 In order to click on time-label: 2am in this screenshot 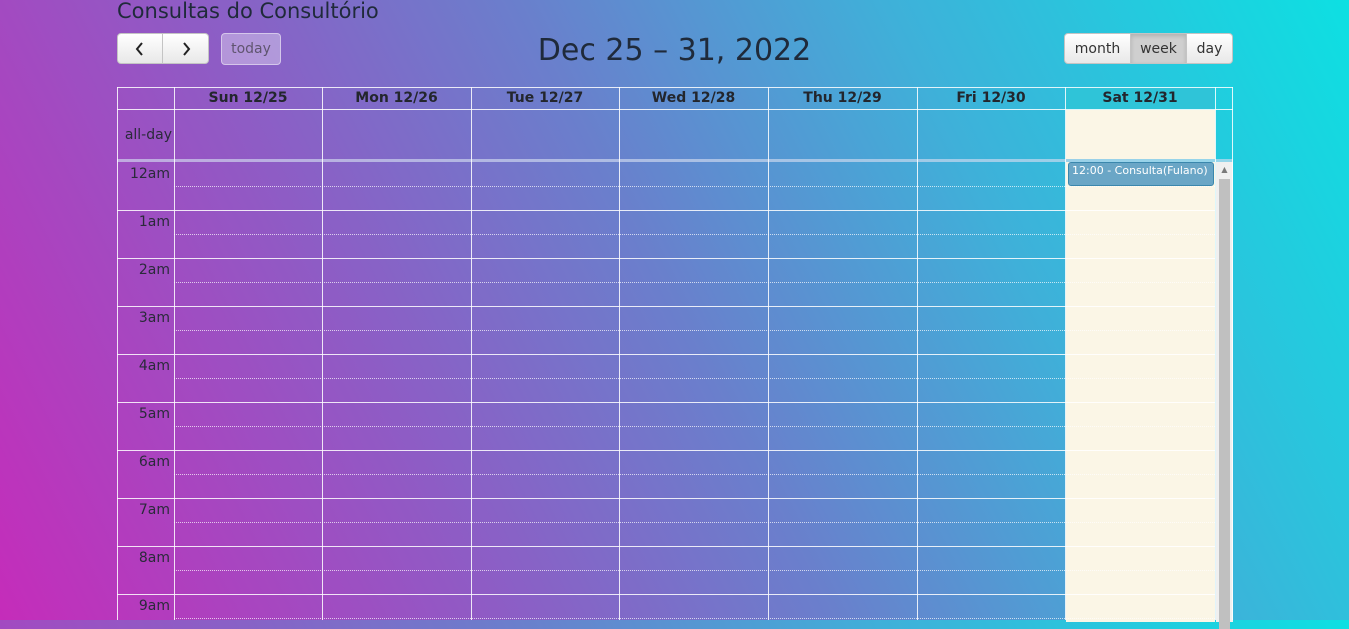, I will do `click(154, 270)`.